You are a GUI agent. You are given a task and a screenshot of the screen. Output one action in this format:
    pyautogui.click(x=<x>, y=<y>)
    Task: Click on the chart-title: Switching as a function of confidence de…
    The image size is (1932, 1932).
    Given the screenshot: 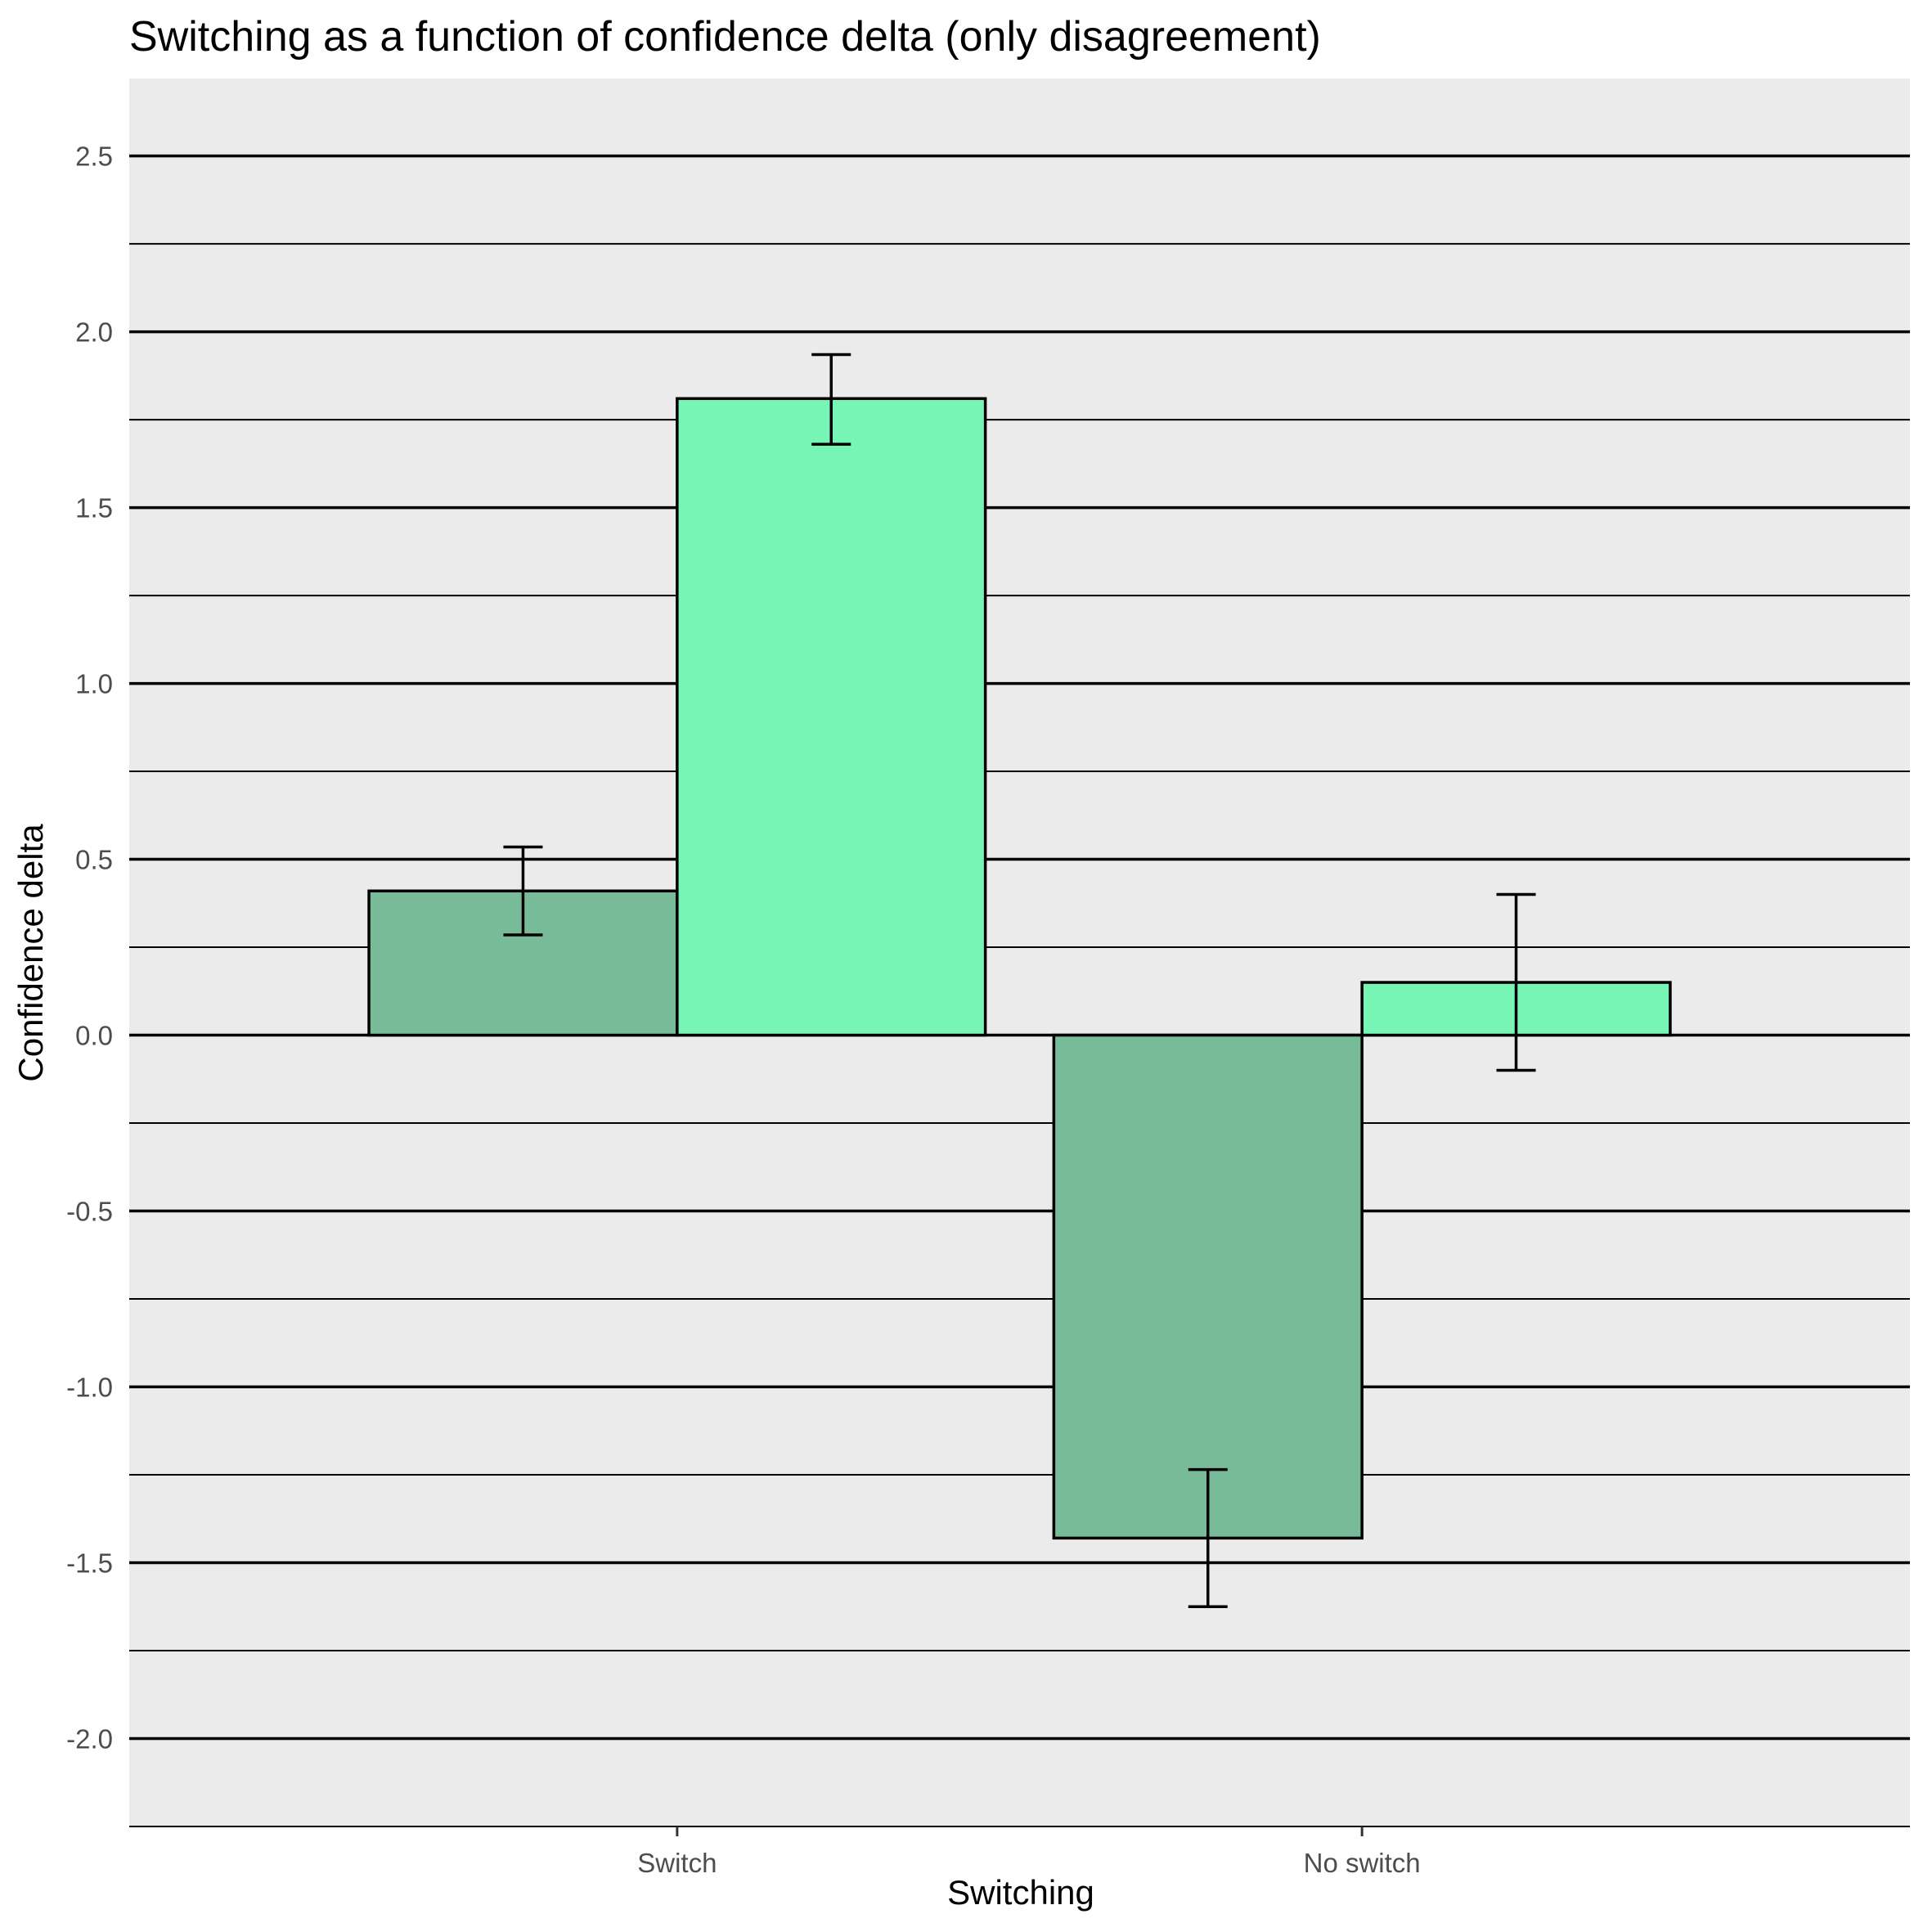 What is the action you would take?
    pyautogui.click(x=725, y=37)
    